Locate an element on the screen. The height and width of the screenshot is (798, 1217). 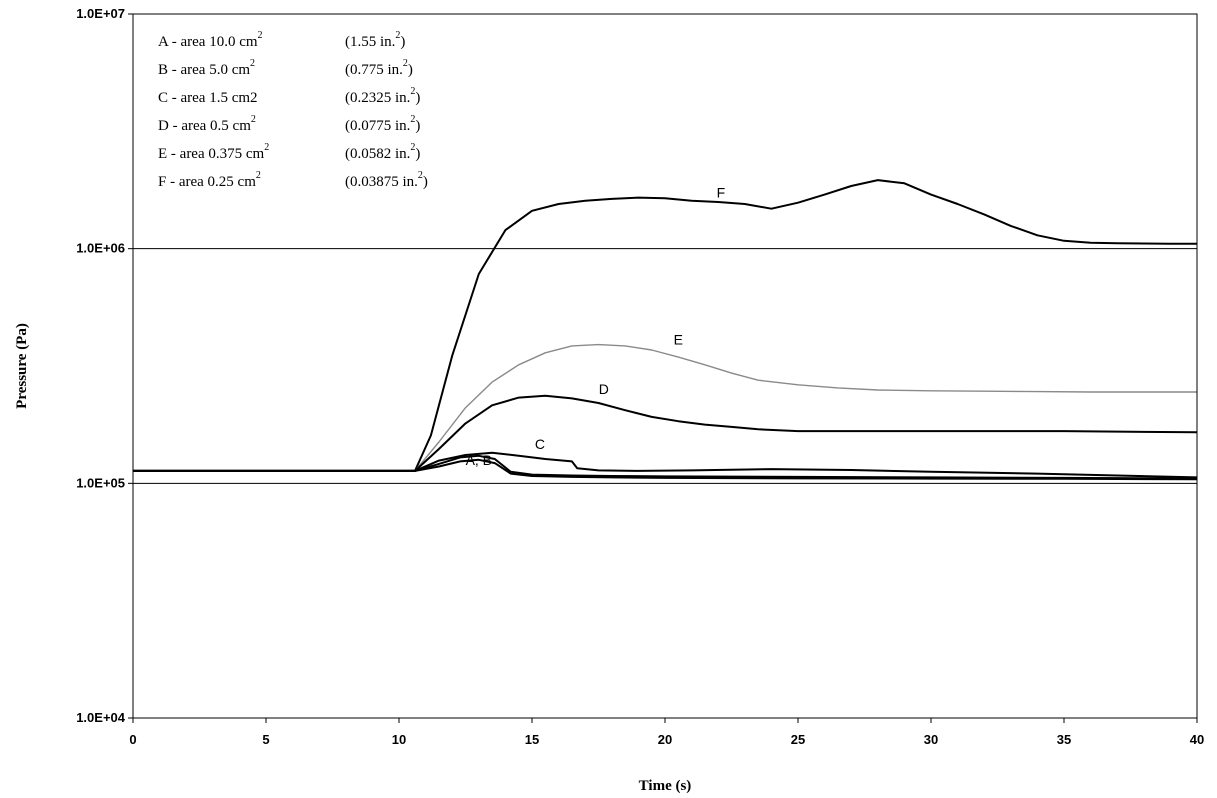
legend-imperial-text: (0.2325 in. is located at coordinates (377, 98).